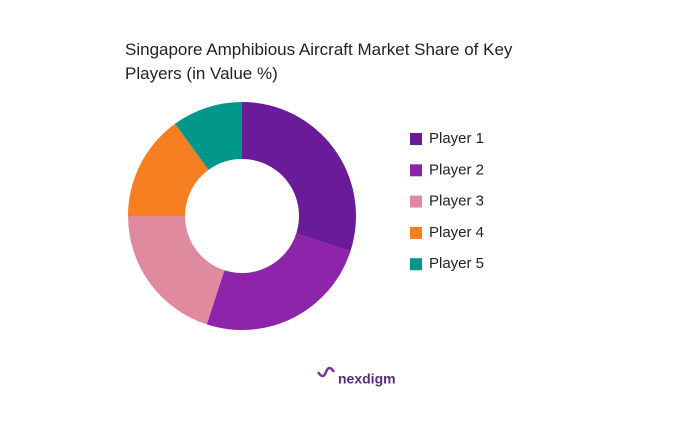 This screenshot has height=432, width=700. Describe the element at coordinates (456, 169) in the screenshot. I see `legend-label: Player 2` at that location.